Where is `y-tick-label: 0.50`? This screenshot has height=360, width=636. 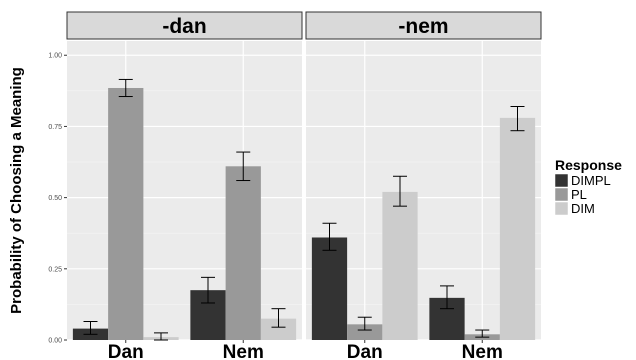 y-tick-label: 0.50 is located at coordinates (55, 198).